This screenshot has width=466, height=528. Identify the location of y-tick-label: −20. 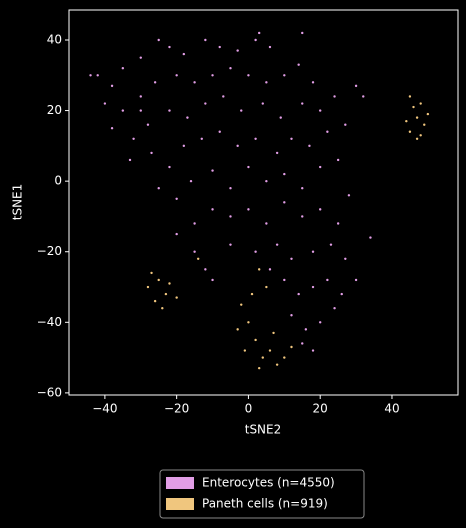
(49, 251).